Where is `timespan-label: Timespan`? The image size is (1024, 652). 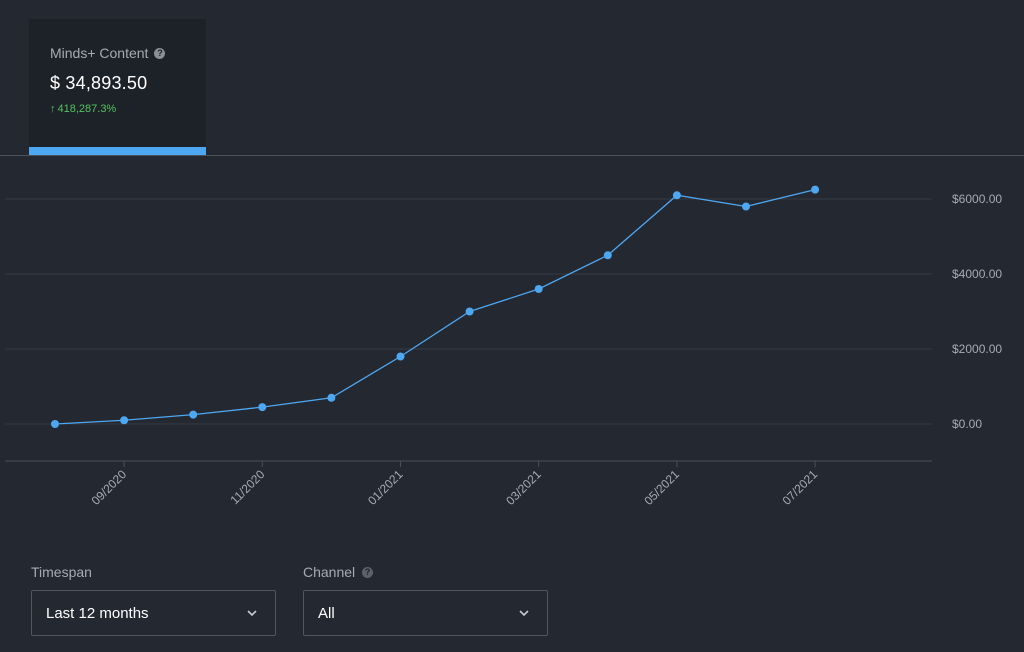 timespan-label: Timespan is located at coordinates (61, 572).